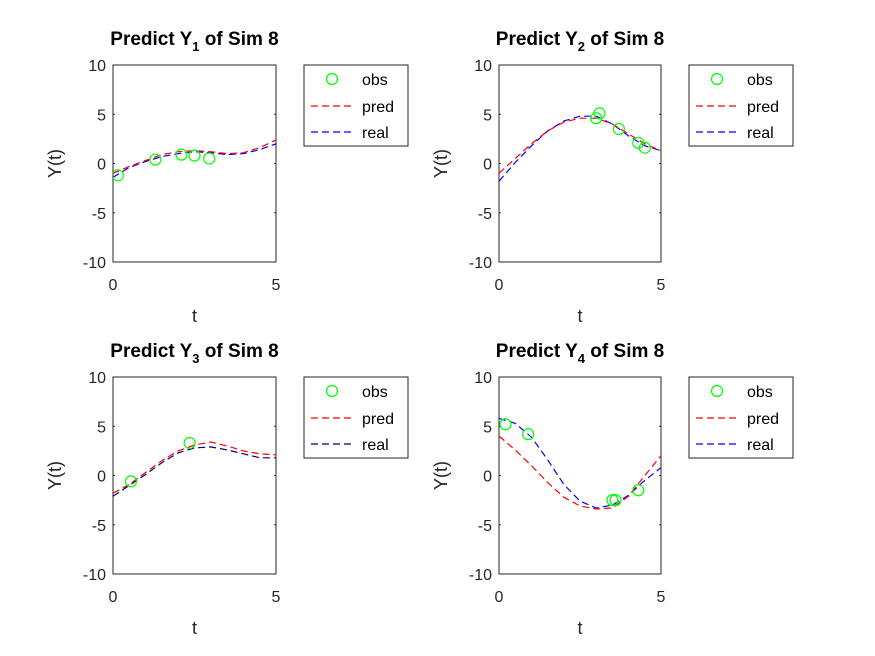 This screenshot has height=656, width=875. What do you see at coordinates (582, 358) in the screenshot?
I see `title-subscript: 4` at bounding box center [582, 358].